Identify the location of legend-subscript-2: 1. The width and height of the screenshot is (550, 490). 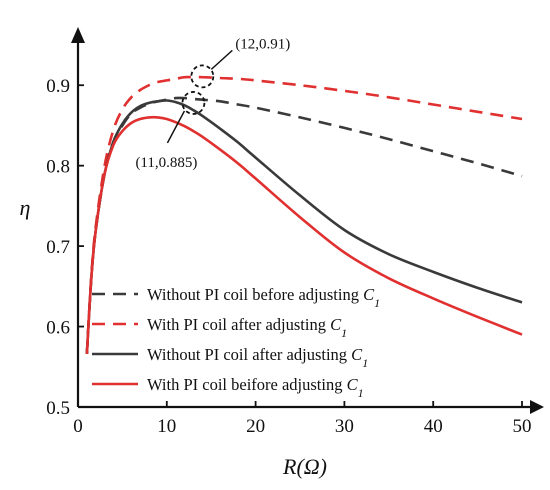
(344, 333).